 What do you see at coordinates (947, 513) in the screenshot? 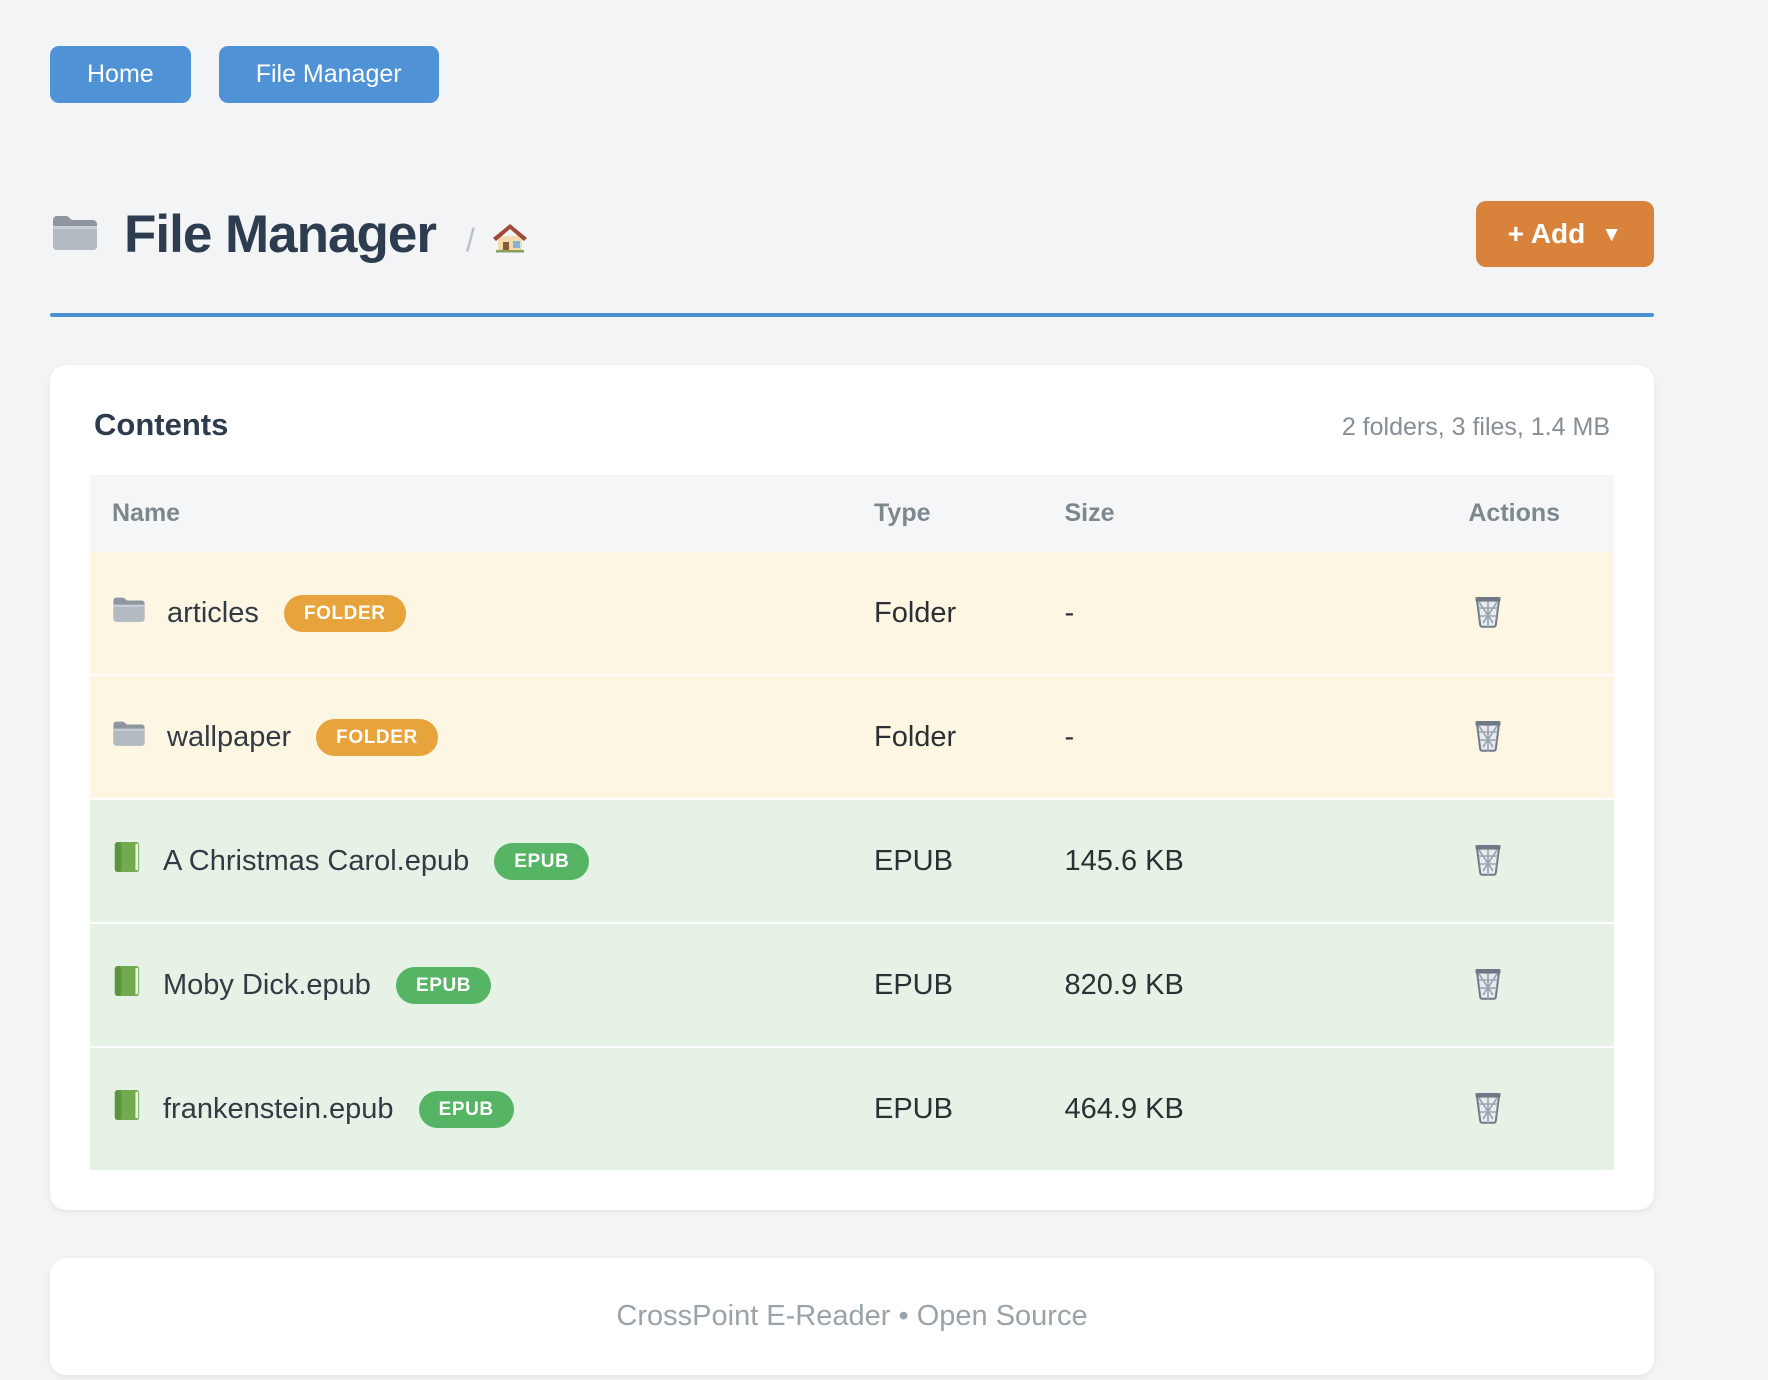
I see `column-header-type: Type` at bounding box center [947, 513].